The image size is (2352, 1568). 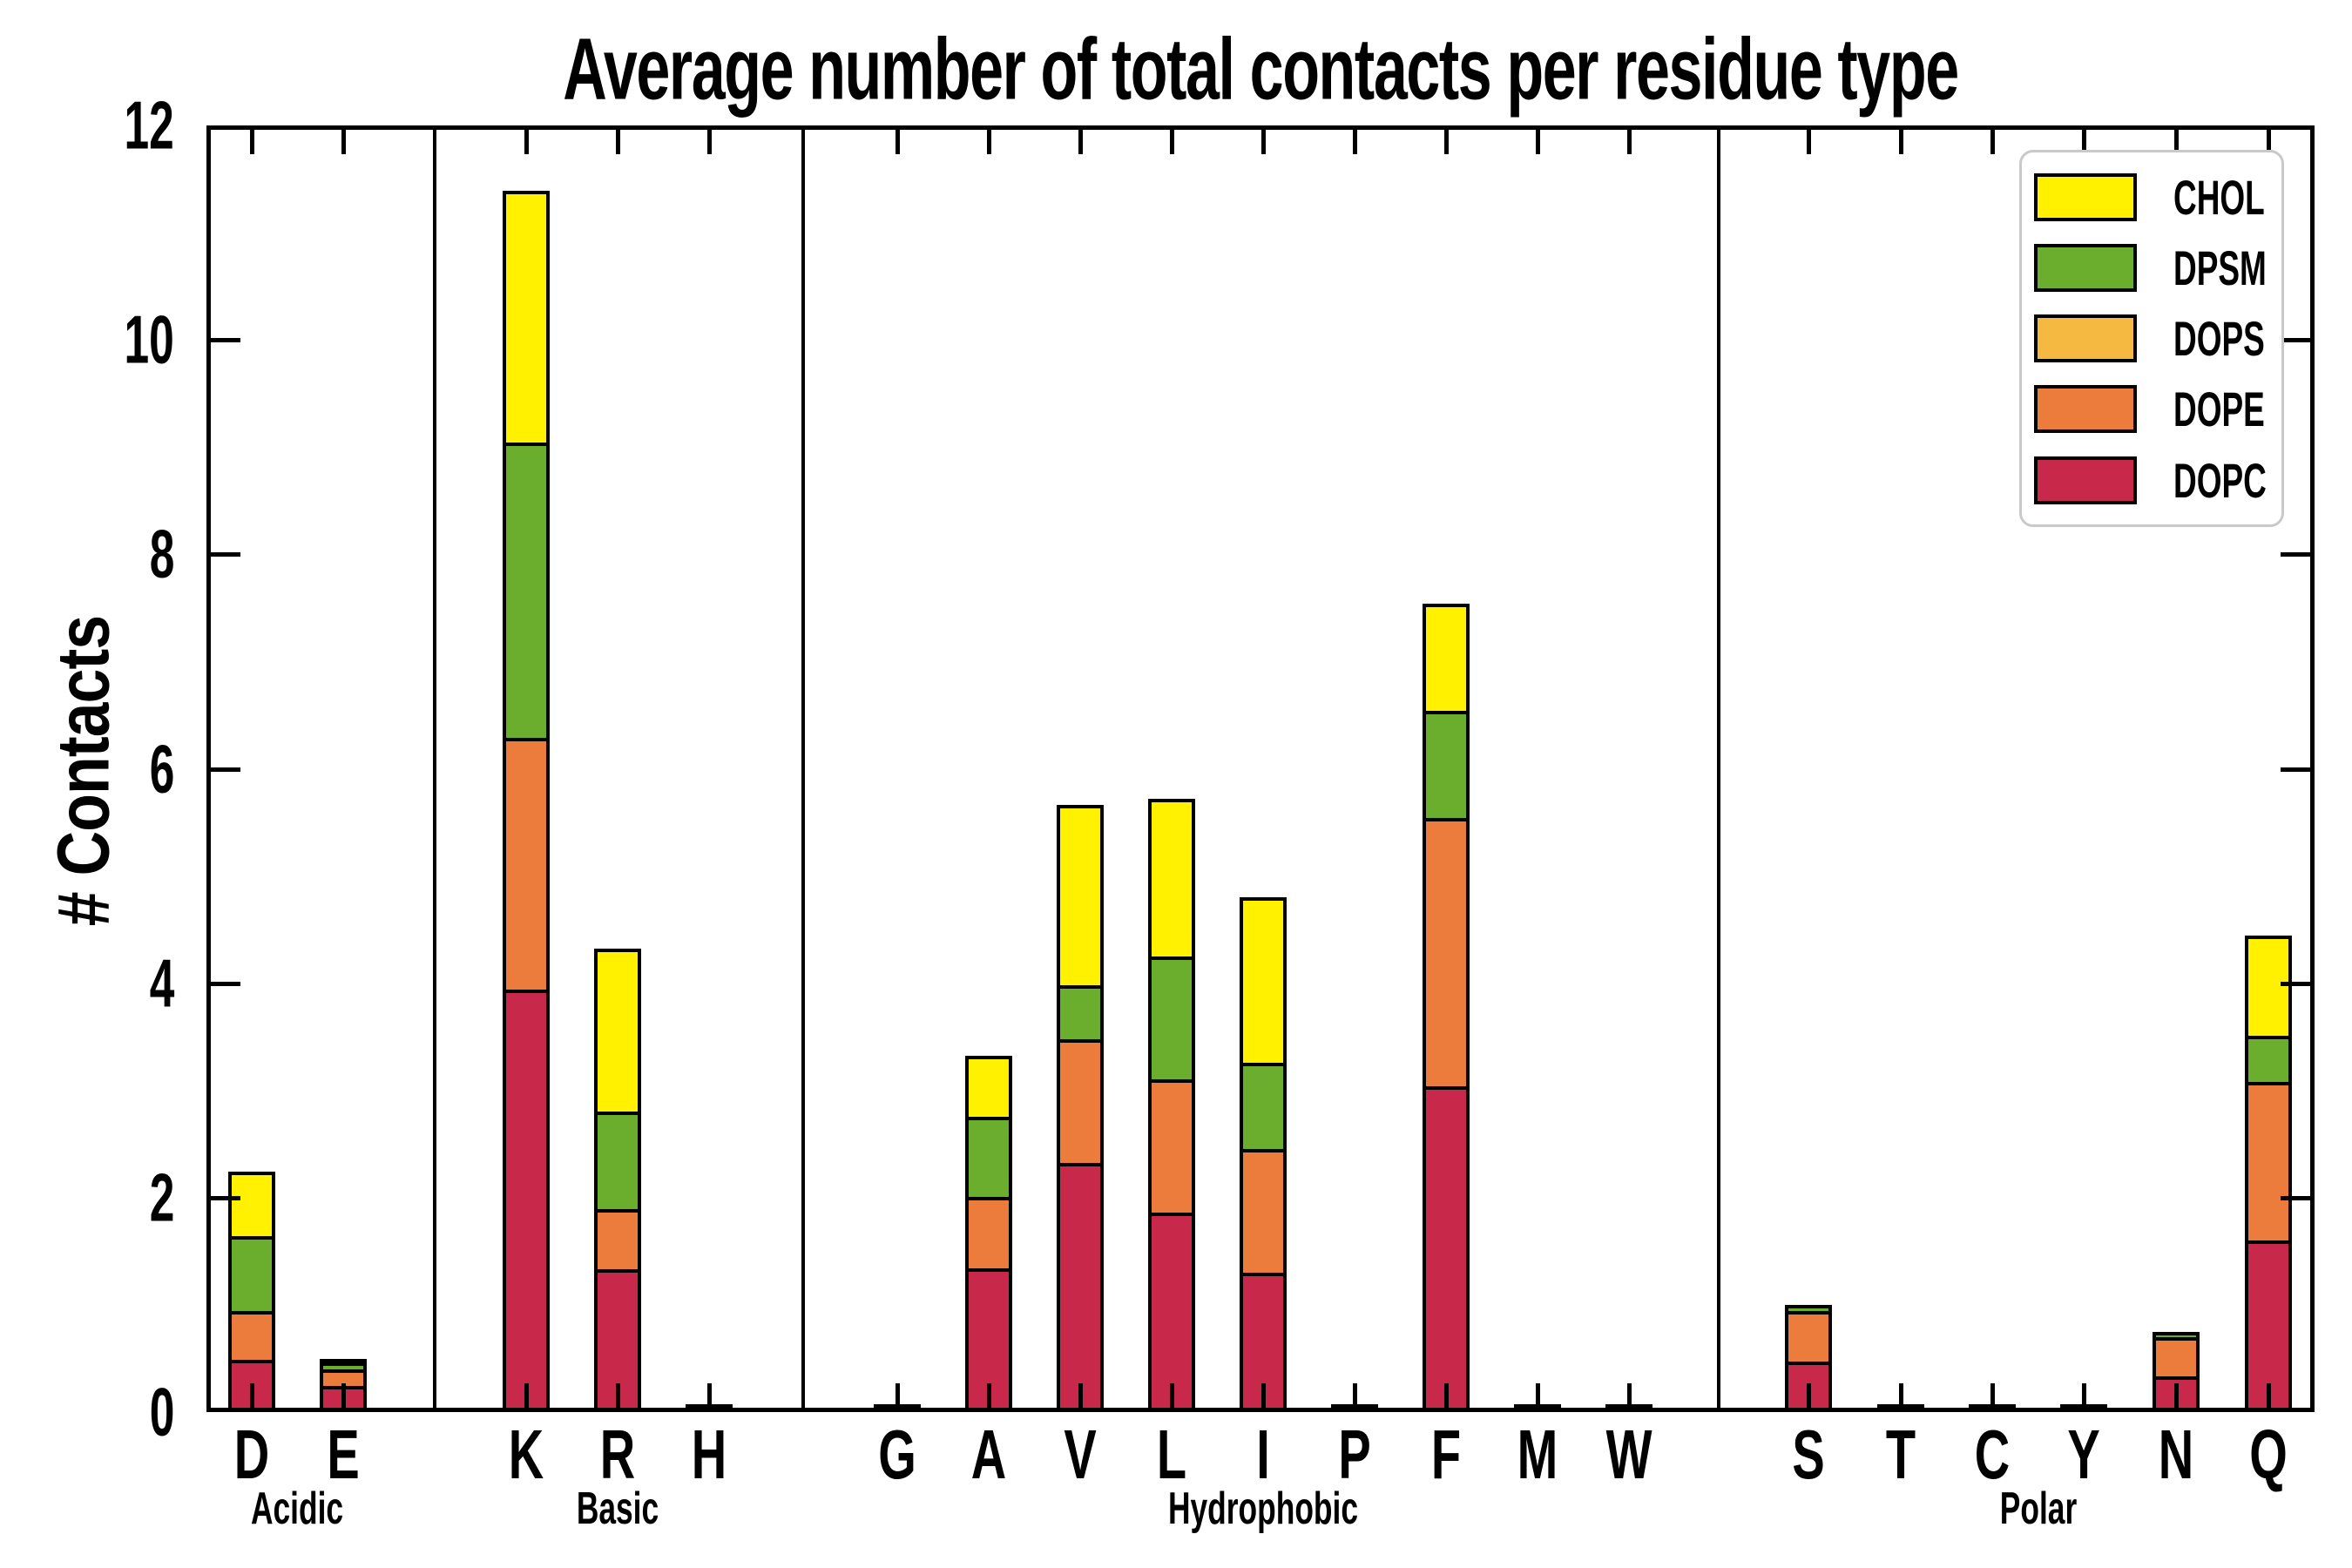 What do you see at coordinates (87, 126) in the screenshot?
I see `y-tick-label-12: 12` at bounding box center [87, 126].